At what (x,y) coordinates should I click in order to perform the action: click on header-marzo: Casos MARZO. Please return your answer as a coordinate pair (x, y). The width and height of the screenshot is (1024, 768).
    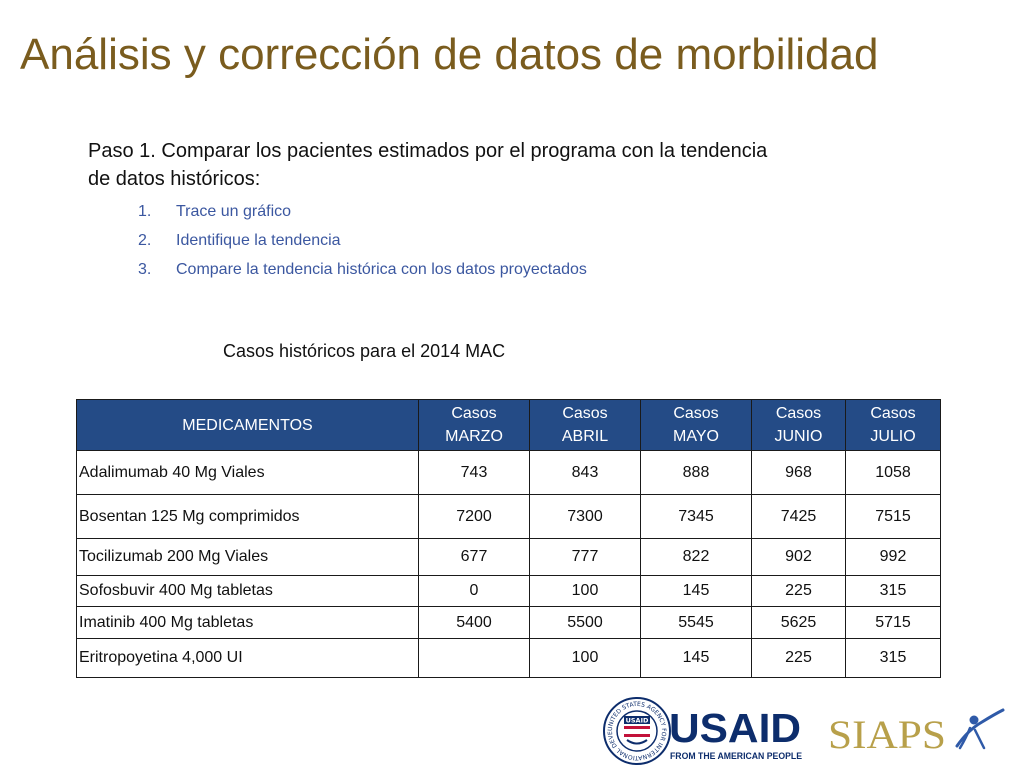
    Looking at the image, I should click on (474, 425).